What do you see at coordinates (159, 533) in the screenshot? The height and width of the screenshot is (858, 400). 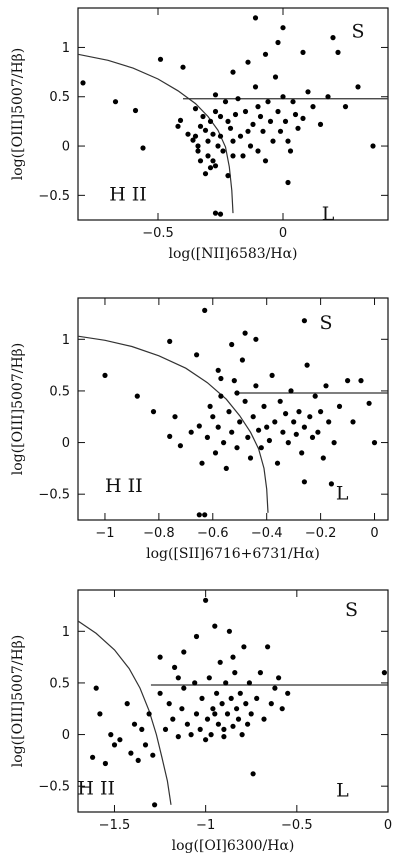 I see `x-tick-label: −0.8` at bounding box center [159, 533].